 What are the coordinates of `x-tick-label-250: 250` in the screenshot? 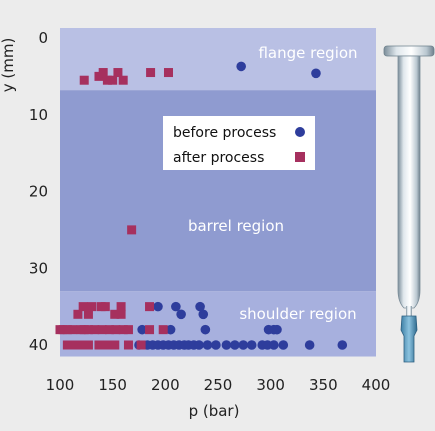 It's located at (218, 385).